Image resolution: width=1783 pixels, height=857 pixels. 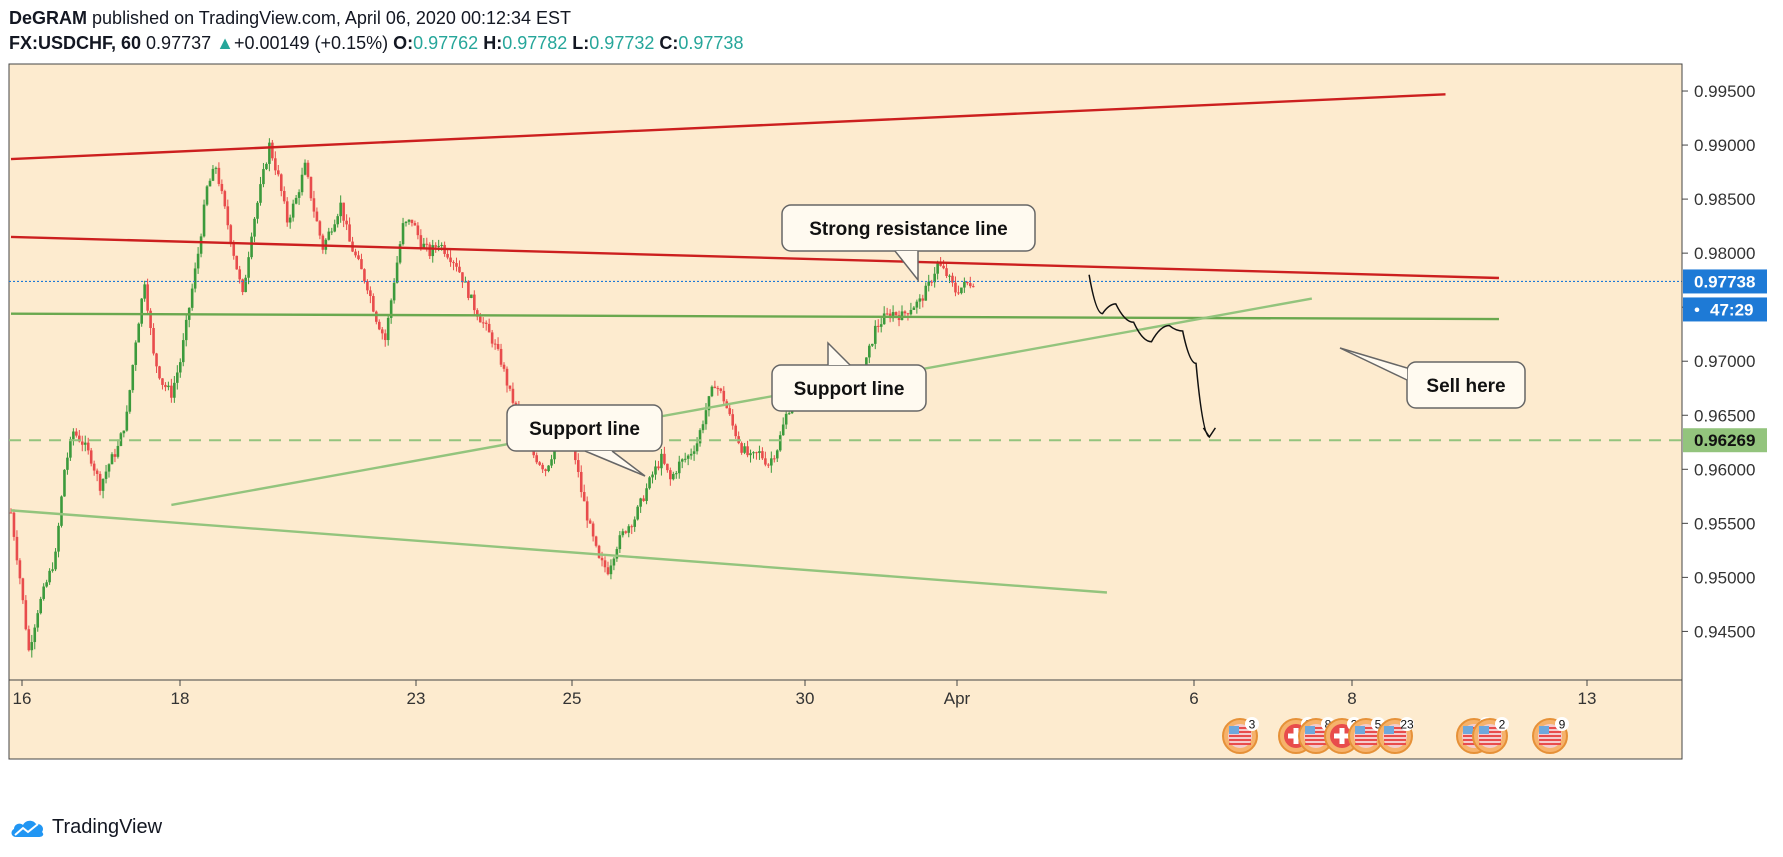 I want to click on tradingview-logo: TradingView, so click(x=86, y=827).